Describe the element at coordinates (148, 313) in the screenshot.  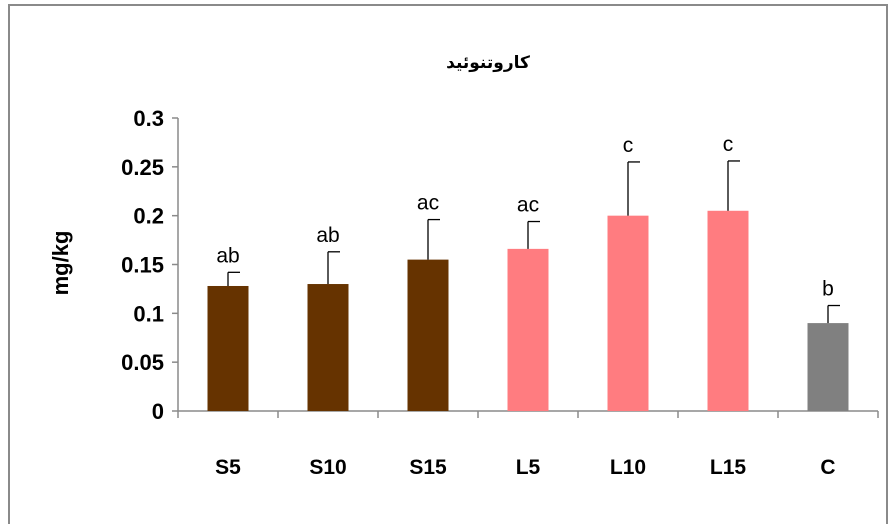
I see `y-tick-label: 0.1` at that location.